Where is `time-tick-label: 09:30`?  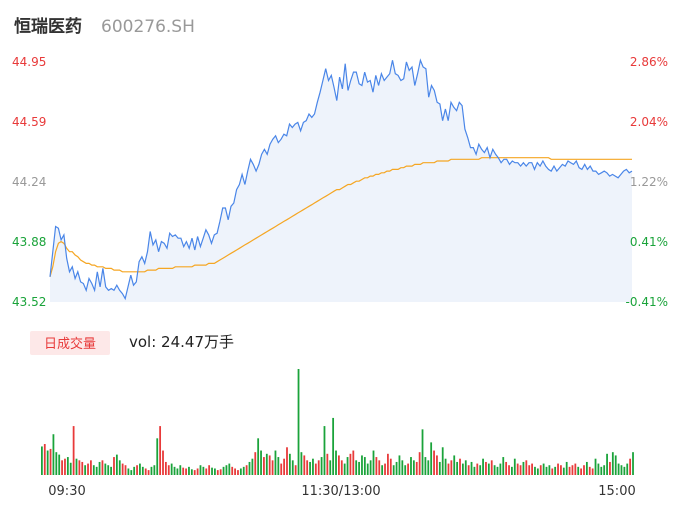 time-tick-label: 09:30 is located at coordinates (66, 491).